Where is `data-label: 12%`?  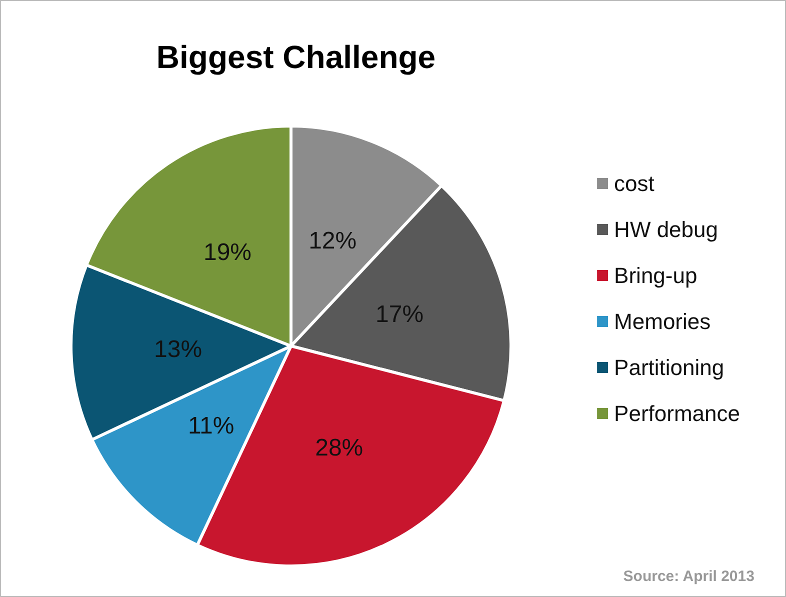 data-label: 12% is located at coordinates (332, 240).